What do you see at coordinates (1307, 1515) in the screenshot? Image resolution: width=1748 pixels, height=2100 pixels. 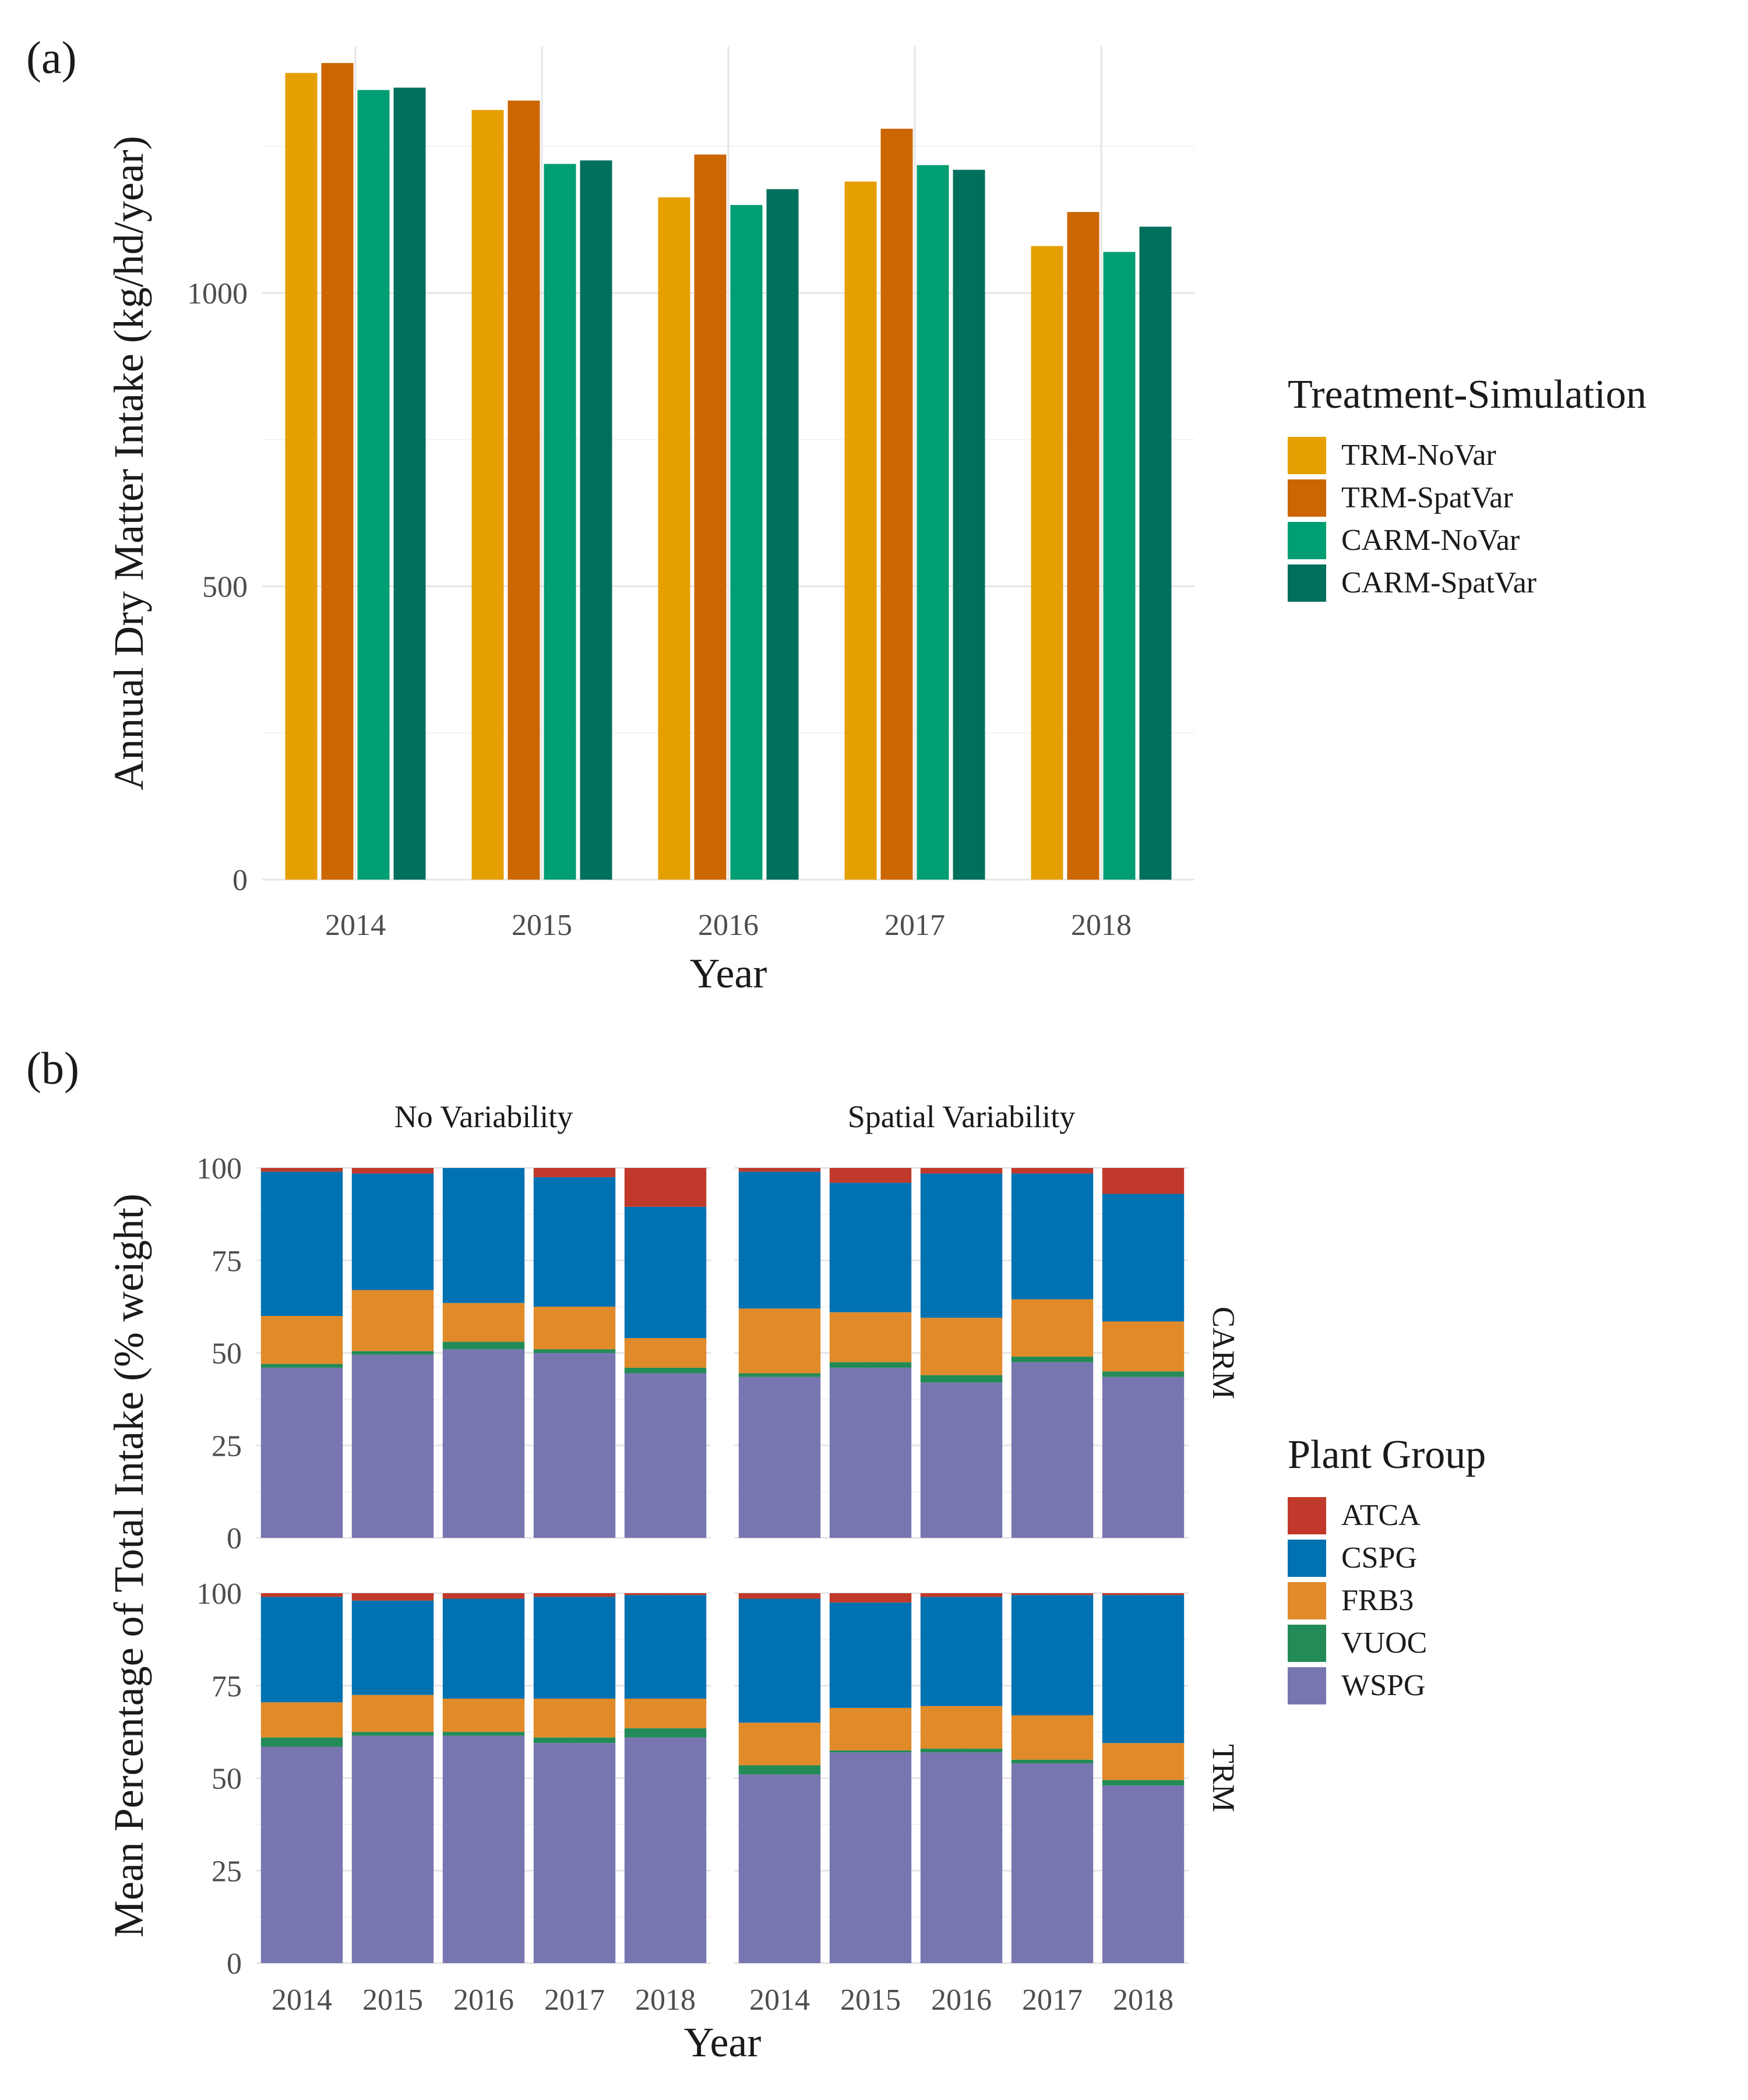 I see `legend-key-atca` at bounding box center [1307, 1515].